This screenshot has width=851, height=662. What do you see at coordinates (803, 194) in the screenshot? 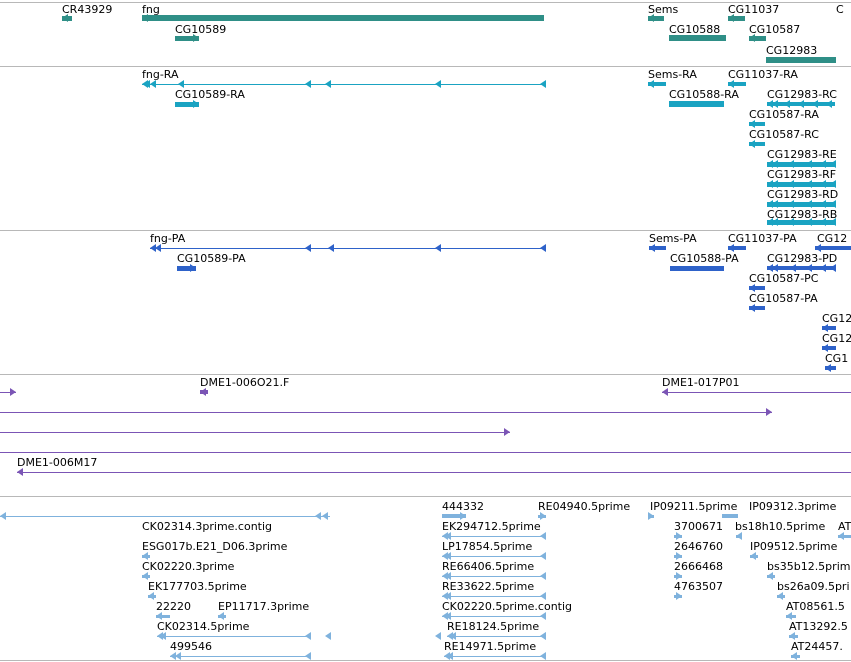
I see `transcripts-feature-label: CG12983-RD` at bounding box center [803, 194].